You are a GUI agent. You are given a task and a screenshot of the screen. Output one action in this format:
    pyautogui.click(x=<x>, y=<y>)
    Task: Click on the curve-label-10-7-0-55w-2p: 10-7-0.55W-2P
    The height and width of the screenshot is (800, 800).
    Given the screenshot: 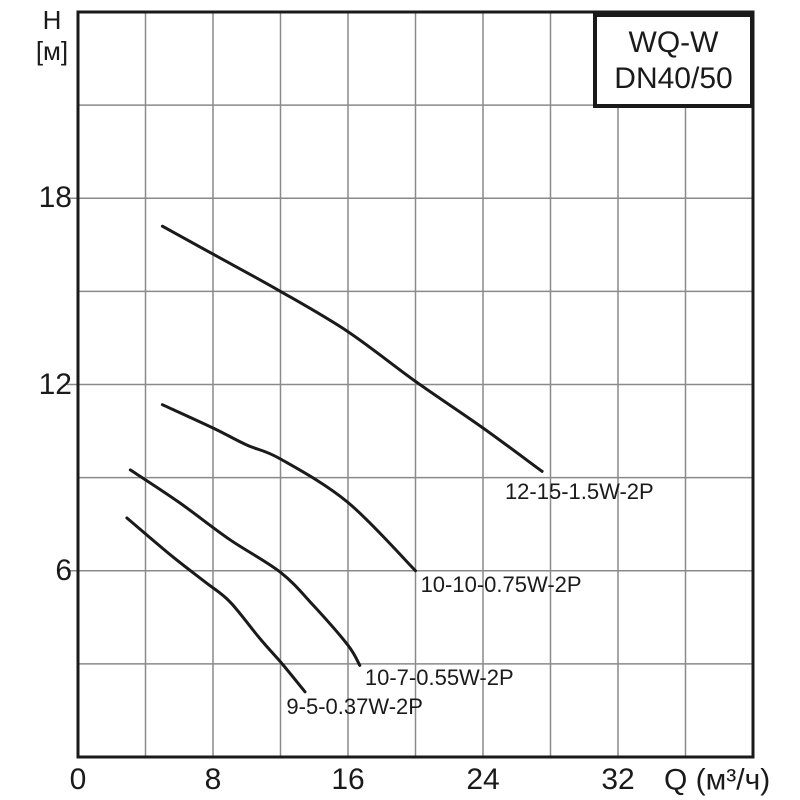 What is the action you would take?
    pyautogui.click(x=439, y=677)
    